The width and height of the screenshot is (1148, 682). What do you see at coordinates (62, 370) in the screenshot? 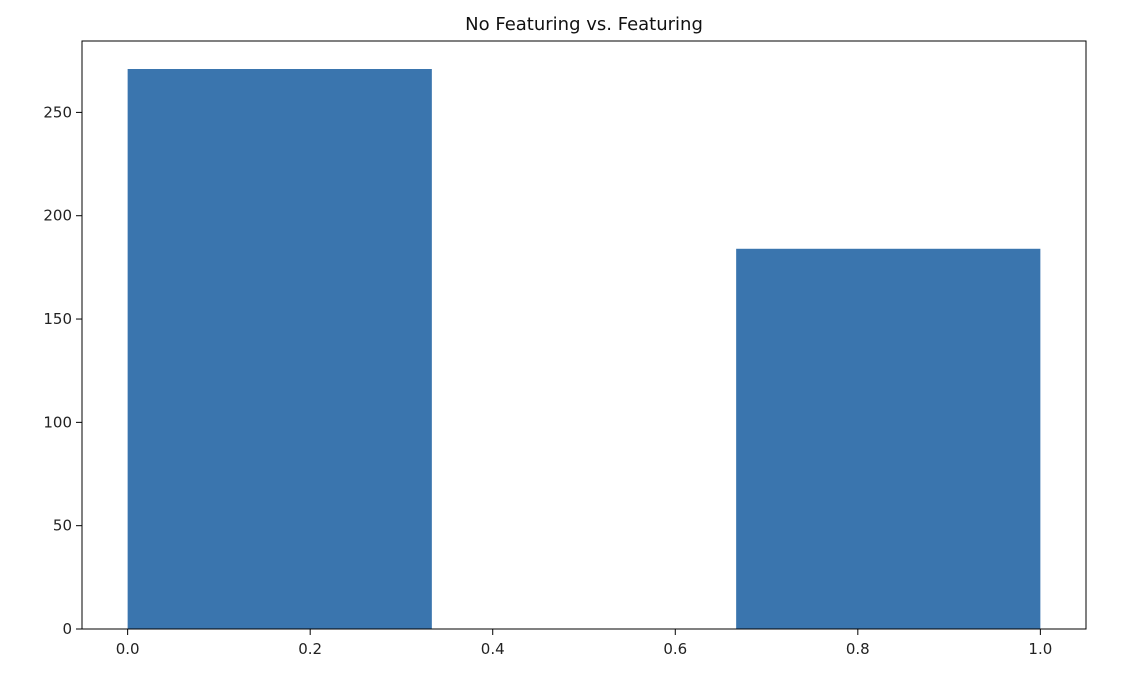
I see `y-axis: 0 50 100 150 200 250` at bounding box center [62, 370].